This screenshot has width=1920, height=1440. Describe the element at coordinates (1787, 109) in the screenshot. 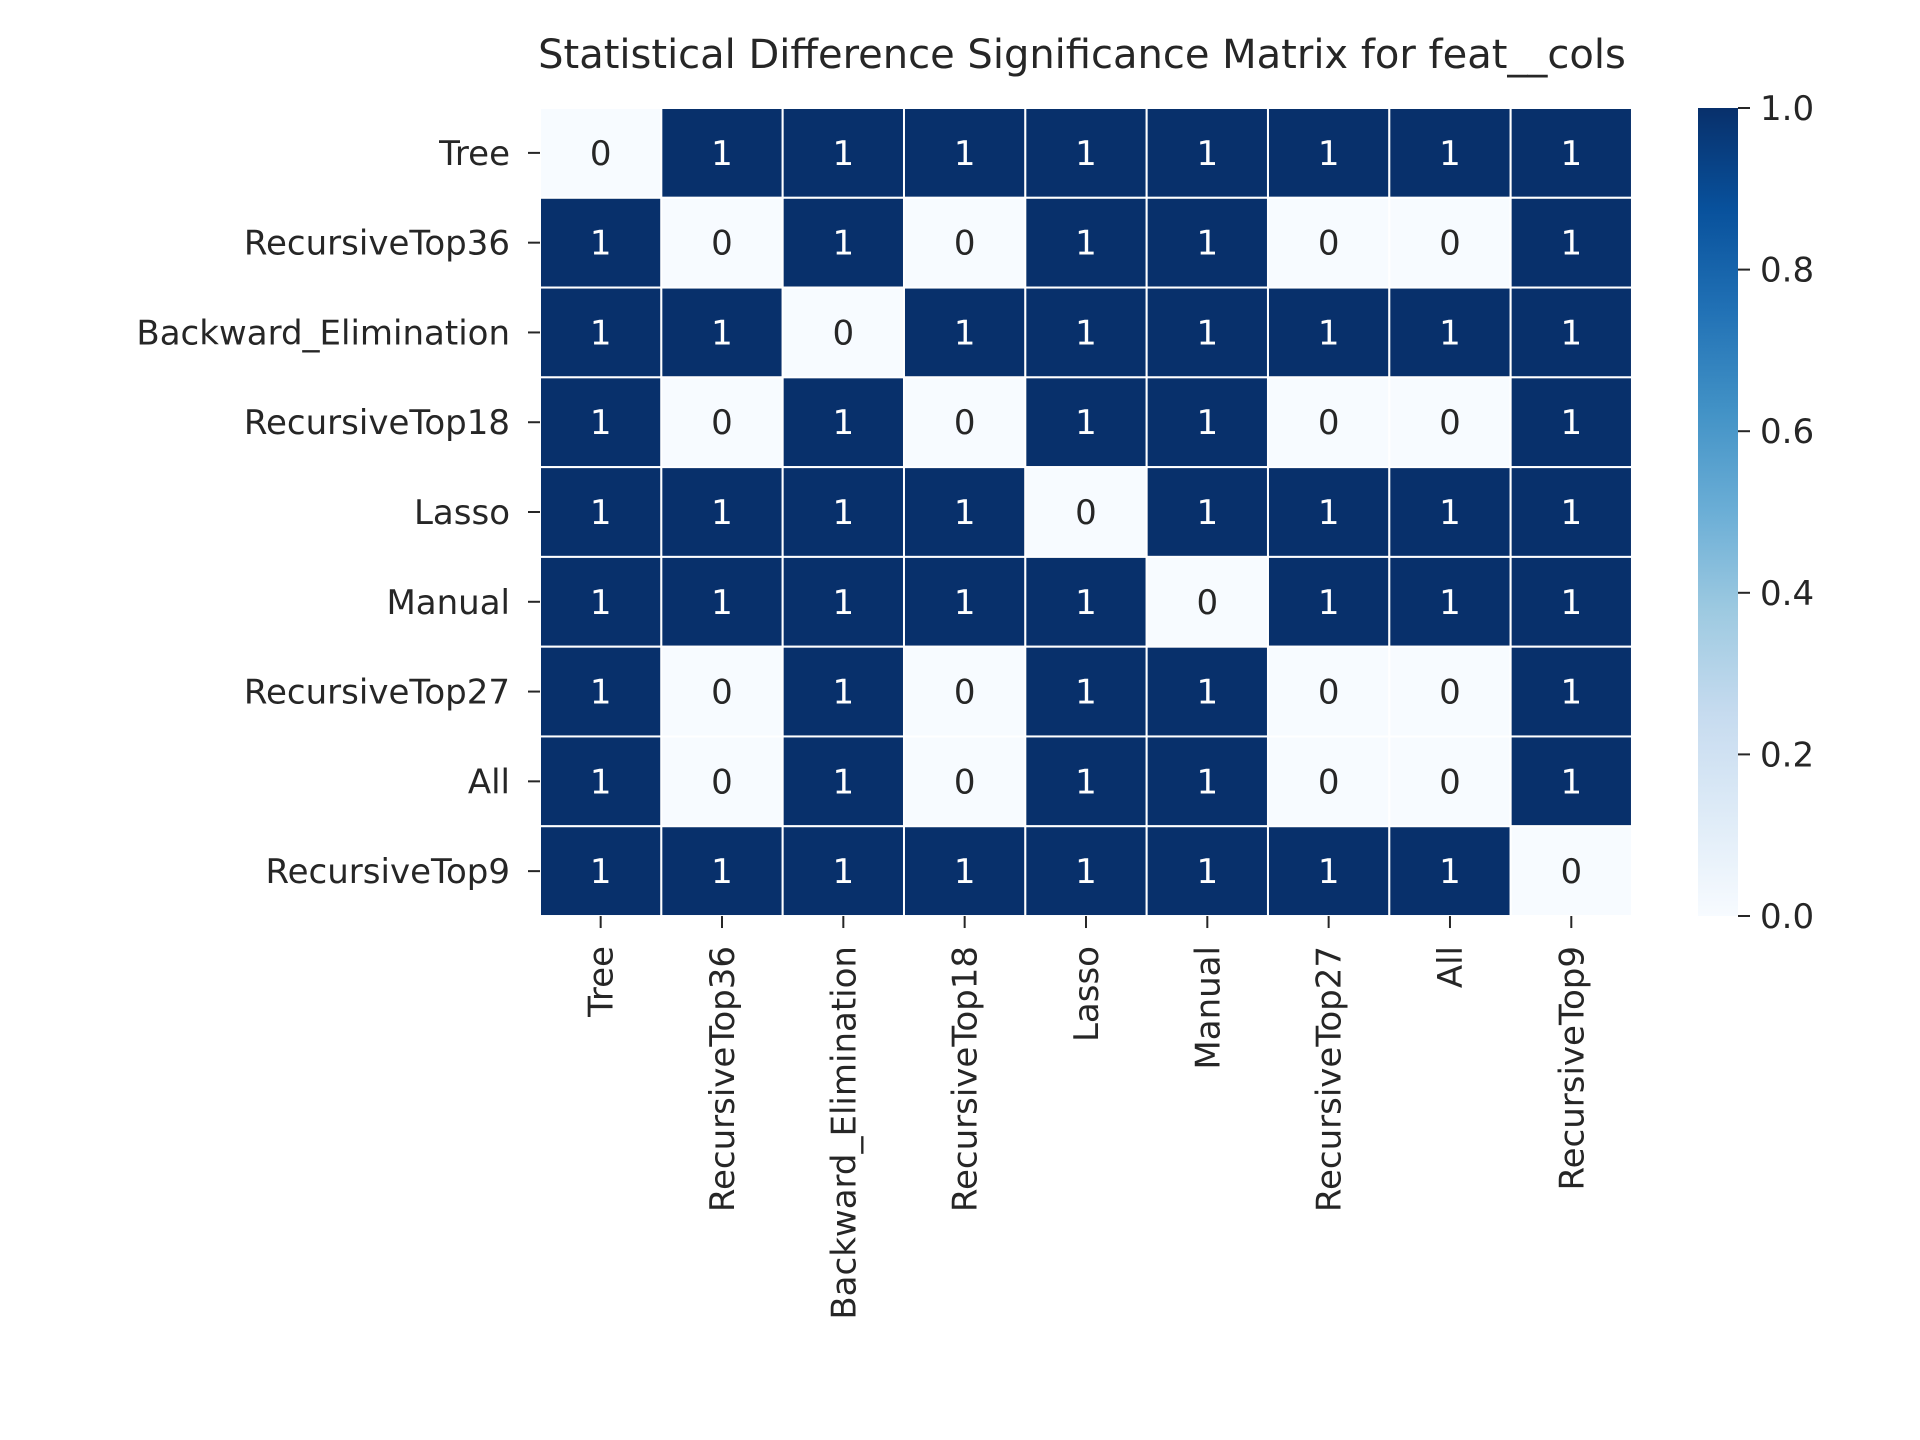

I see `colorbar-tick-label: 1.0` at that location.